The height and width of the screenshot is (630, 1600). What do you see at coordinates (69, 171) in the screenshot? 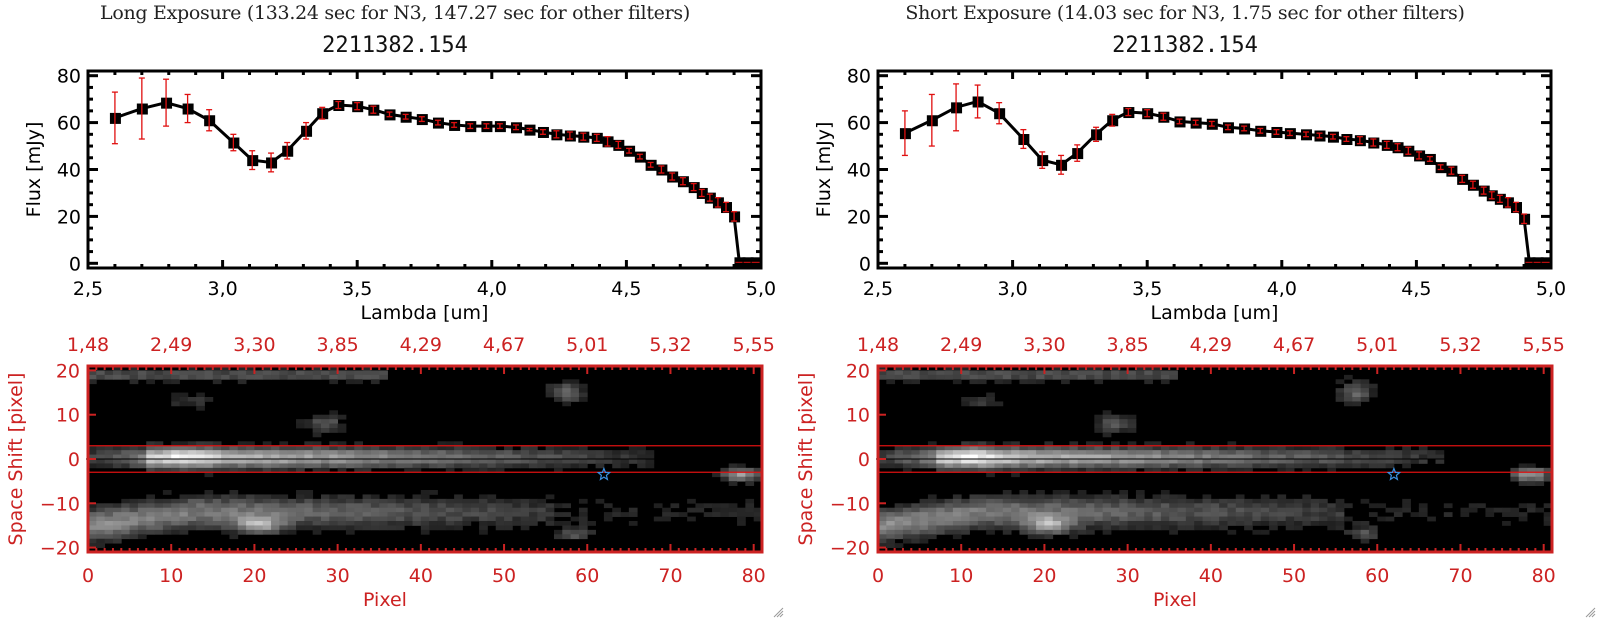
I see `y-tick-label: 40` at bounding box center [69, 171].